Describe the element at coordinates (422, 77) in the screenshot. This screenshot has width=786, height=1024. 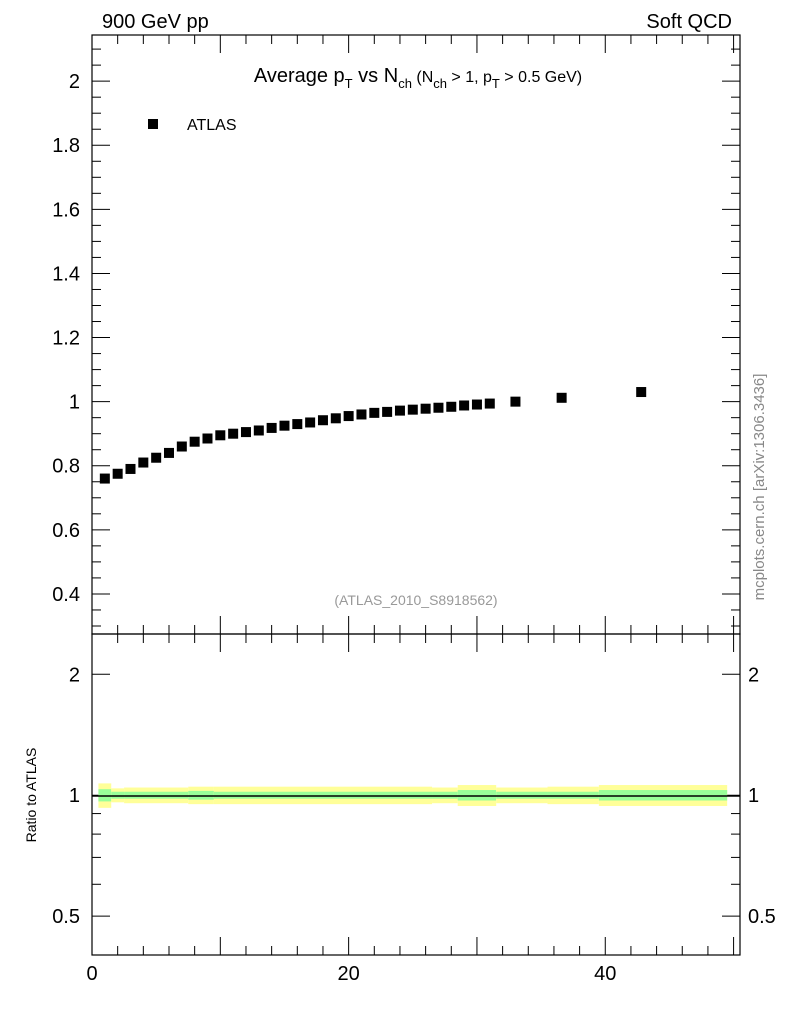
I see `title-segment: (N` at that location.